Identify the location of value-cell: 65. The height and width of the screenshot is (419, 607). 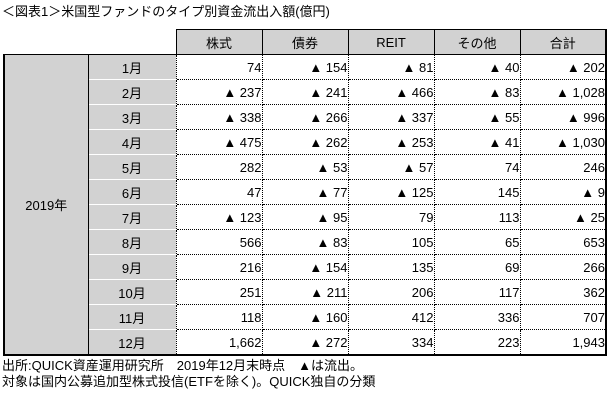
(477, 242).